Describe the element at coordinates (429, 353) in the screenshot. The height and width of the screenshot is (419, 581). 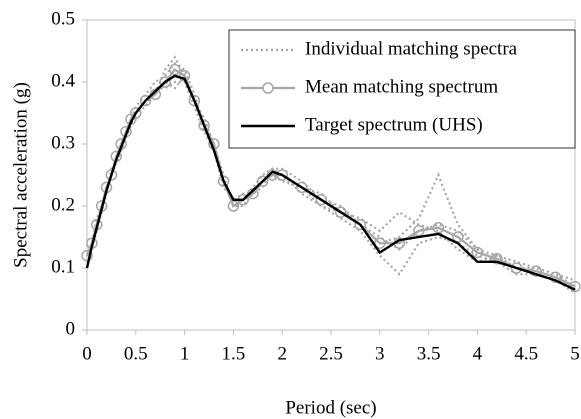
I see `x-tick-label: 3.5` at that location.